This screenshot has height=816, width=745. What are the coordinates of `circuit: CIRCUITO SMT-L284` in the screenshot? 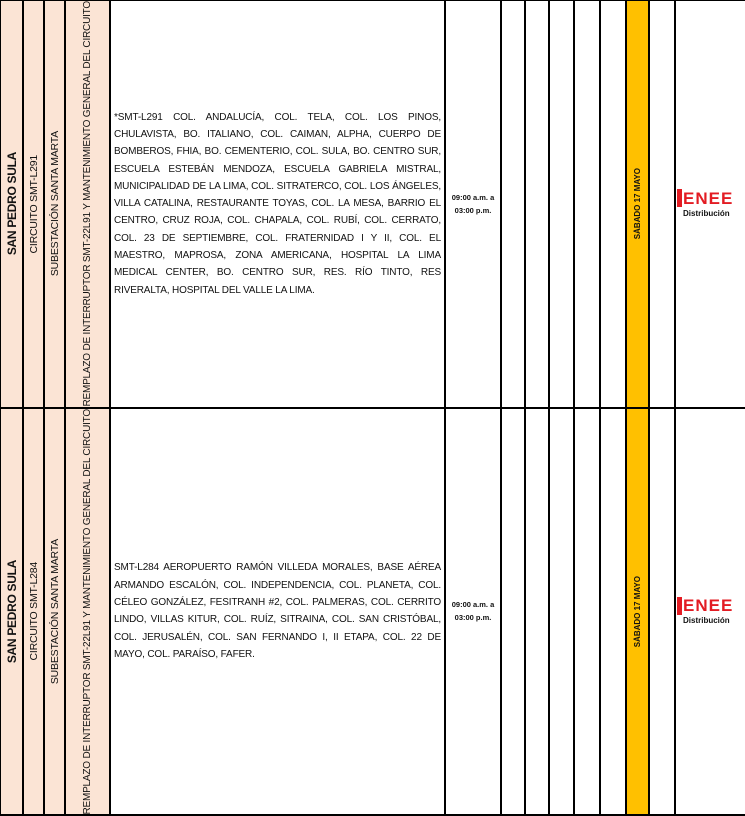 It's located at (33, 611).